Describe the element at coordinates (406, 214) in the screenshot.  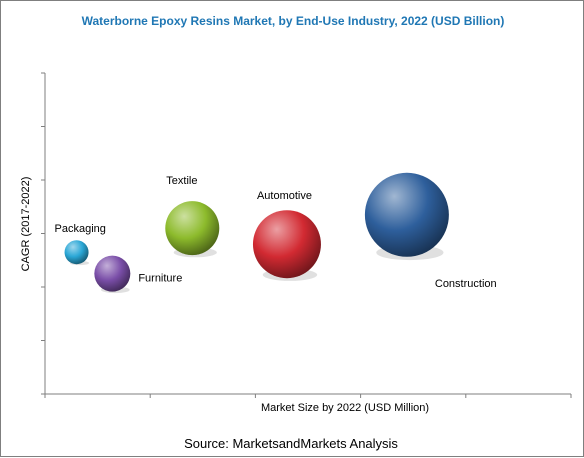
I see `bubble-construction` at that location.